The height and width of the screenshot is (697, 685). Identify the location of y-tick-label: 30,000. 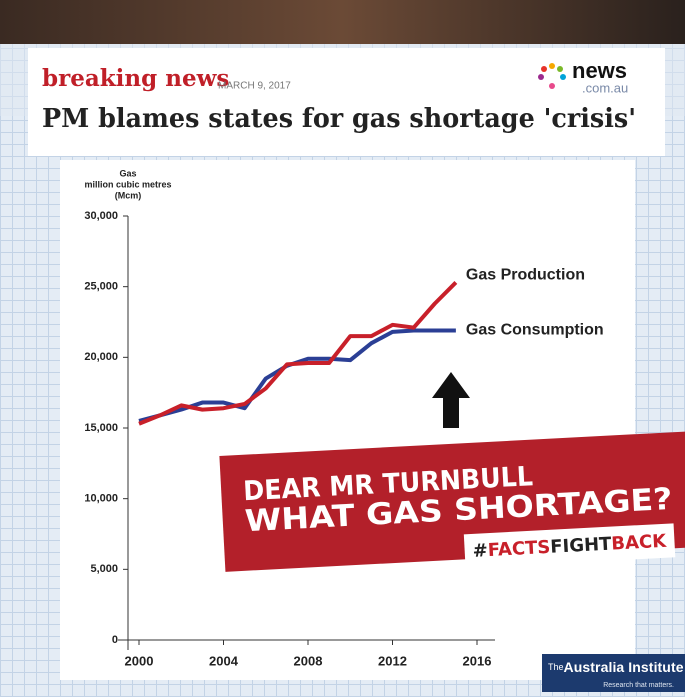
(101, 216).